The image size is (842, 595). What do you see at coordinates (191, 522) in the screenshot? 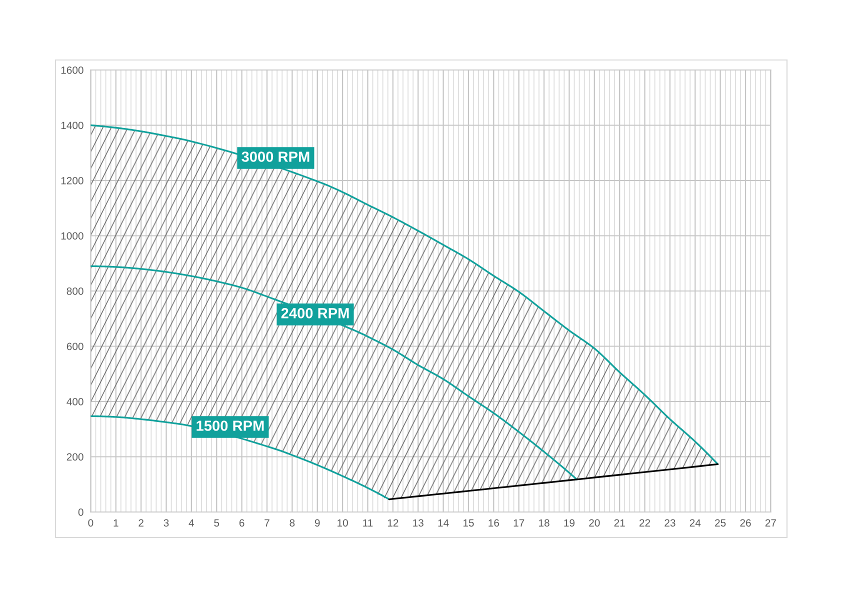
I see `x-tick-label: 4` at bounding box center [191, 522].